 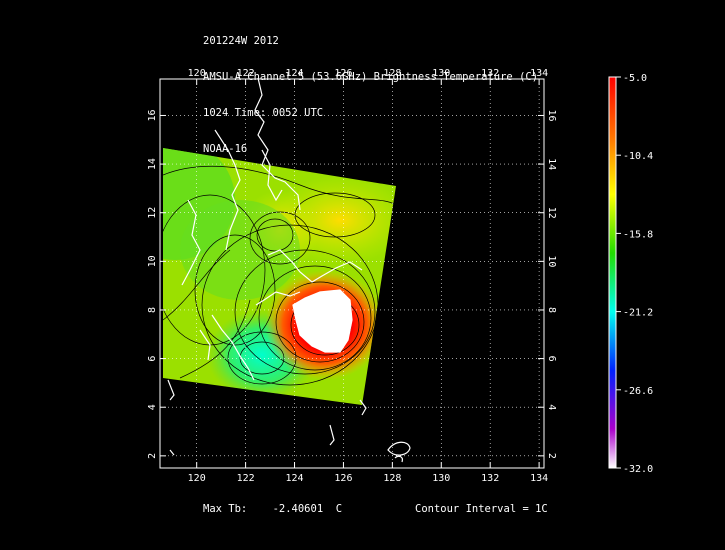 I want to click on lat-label-left-4: 4, so click(x=152, y=407).